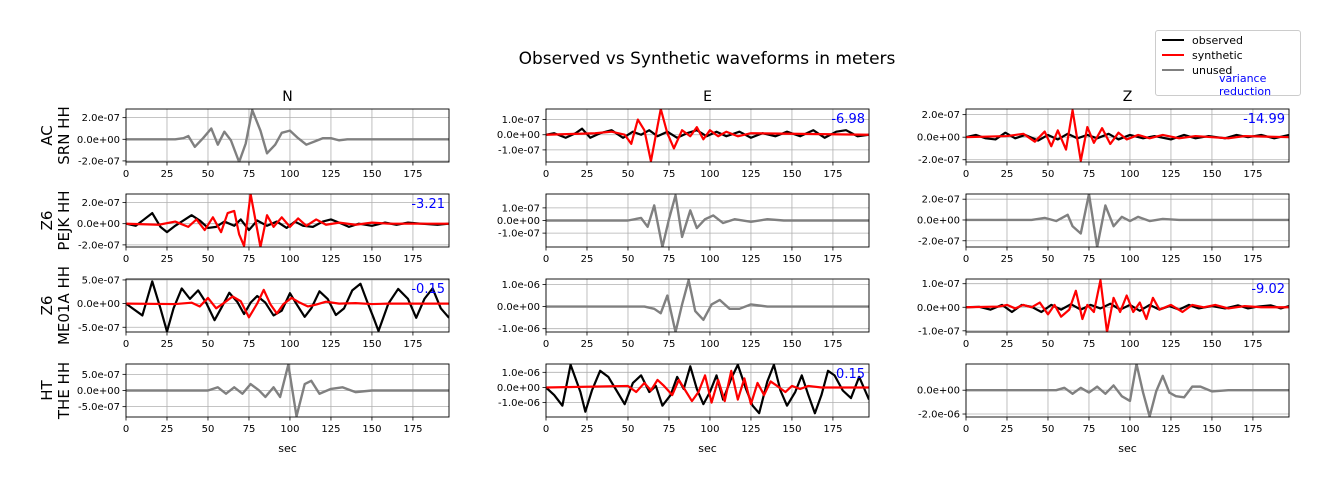 Image resolution: width=1329 pixels, height=485 pixels. Describe the element at coordinates (1127, 448) in the screenshot. I see `x-axis-label: sec` at that location.